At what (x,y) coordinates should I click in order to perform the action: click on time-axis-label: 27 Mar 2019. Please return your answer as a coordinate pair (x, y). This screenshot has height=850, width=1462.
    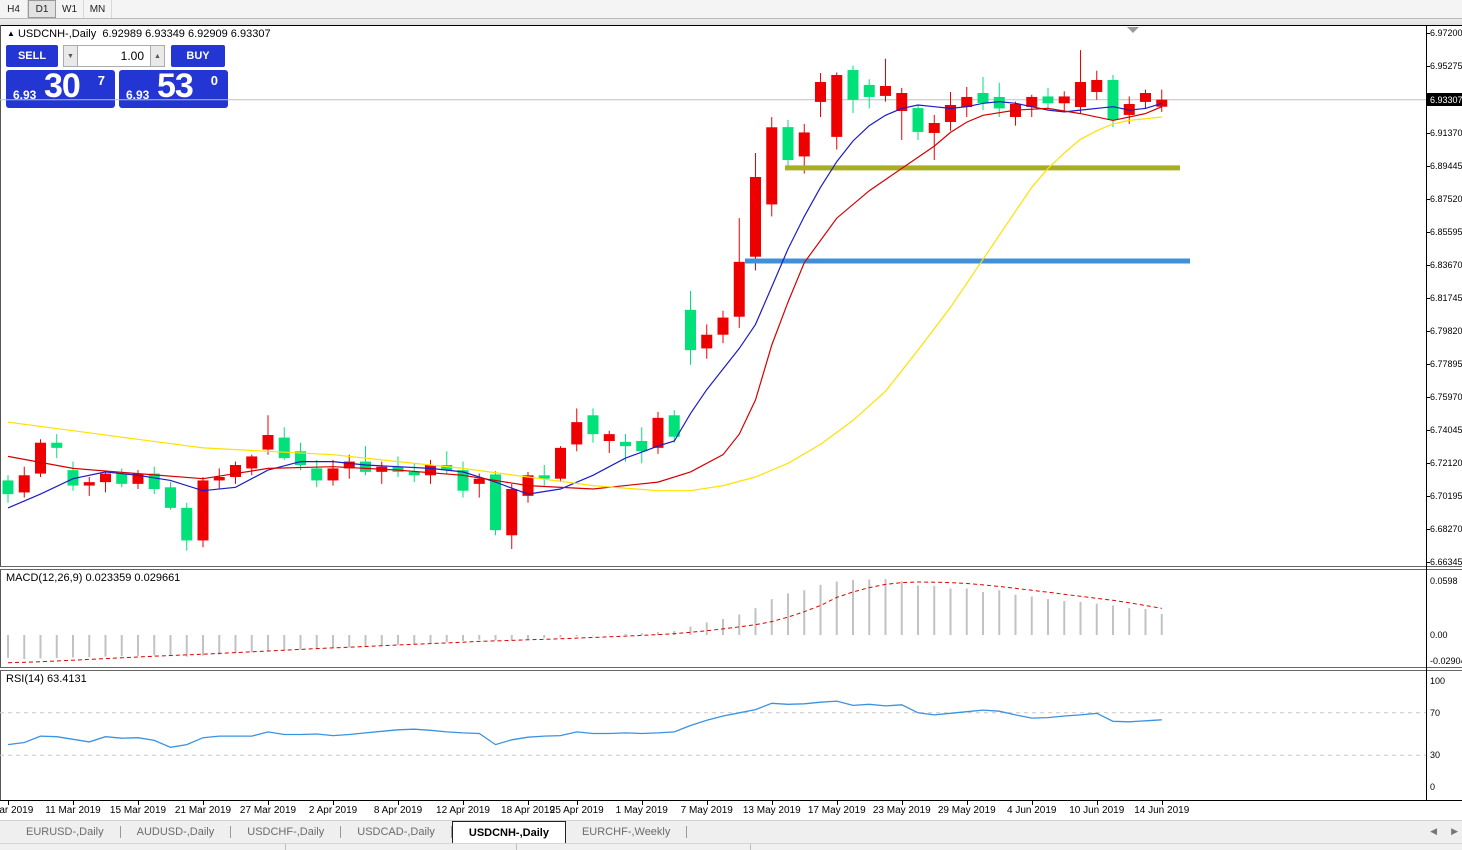
    Looking at the image, I should click on (268, 810).